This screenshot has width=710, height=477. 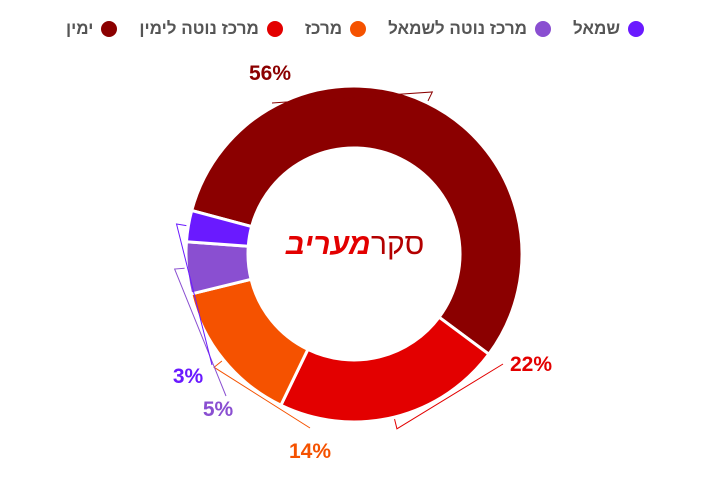 What do you see at coordinates (457, 28) in the screenshot?
I see `legend-label: מרכז נוטה לשמאל` at bounding box center [457, 28].